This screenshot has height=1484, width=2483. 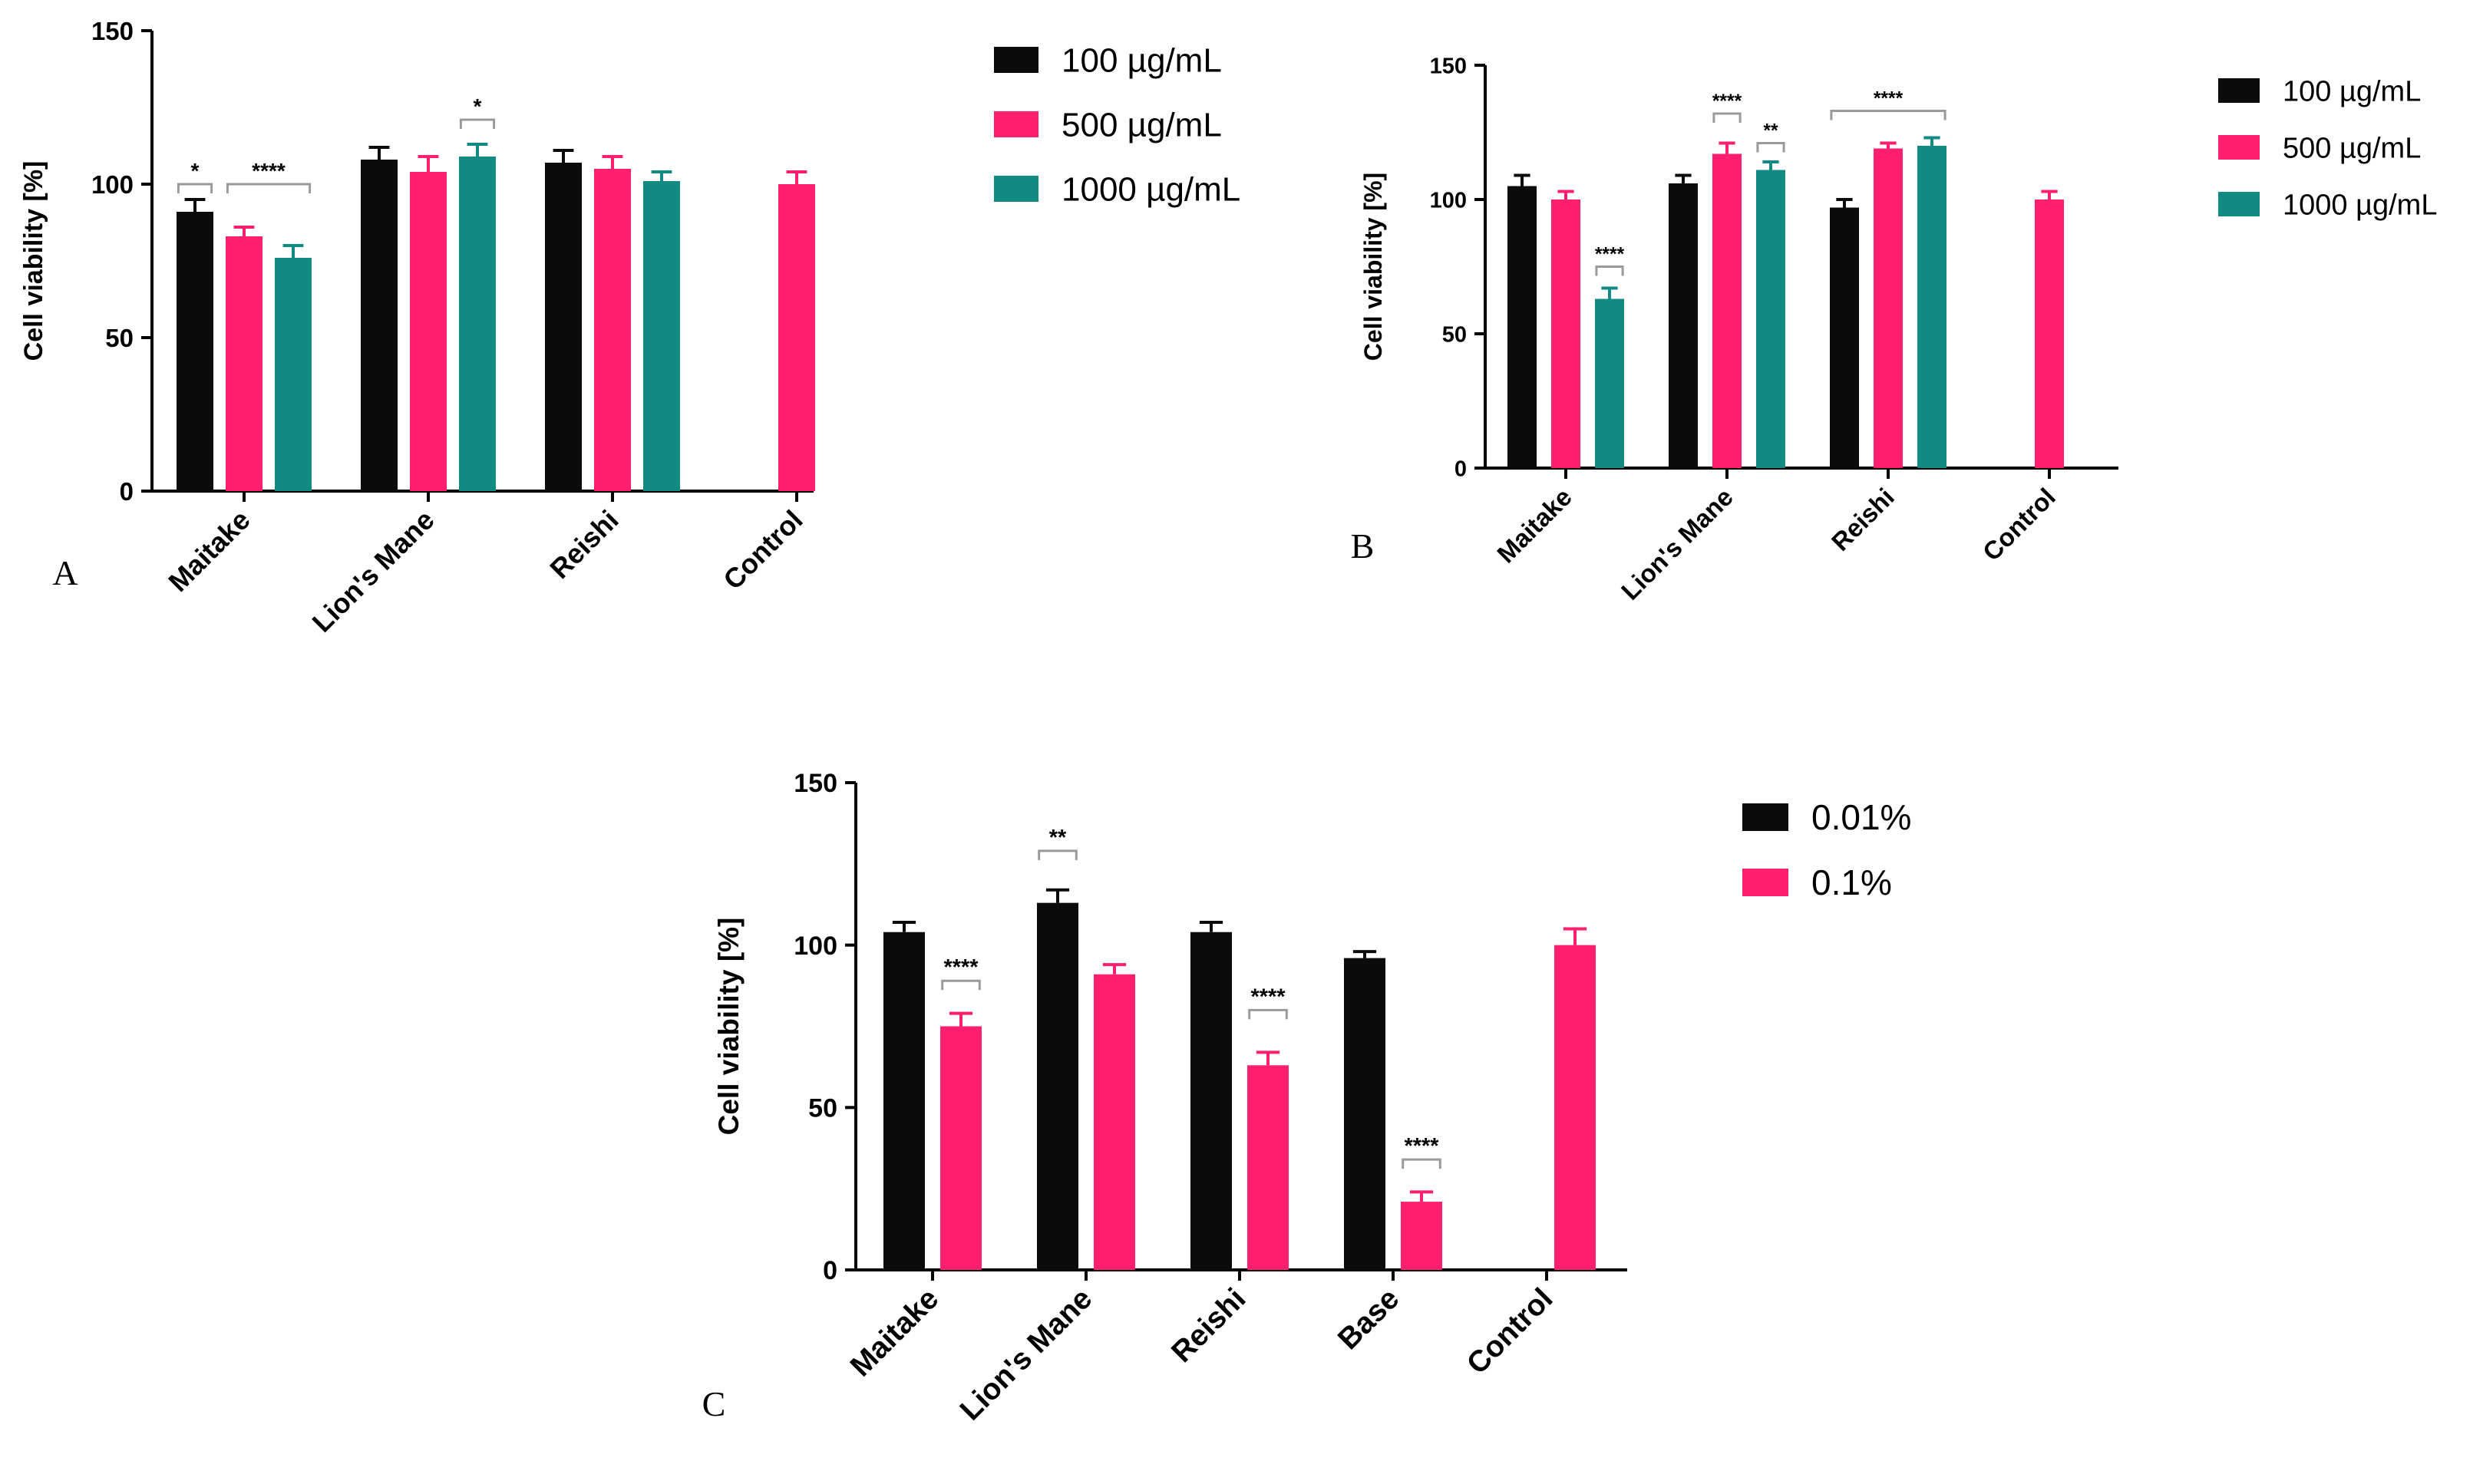 I want to click on panel-label: B, so click(x=1363, y=546).